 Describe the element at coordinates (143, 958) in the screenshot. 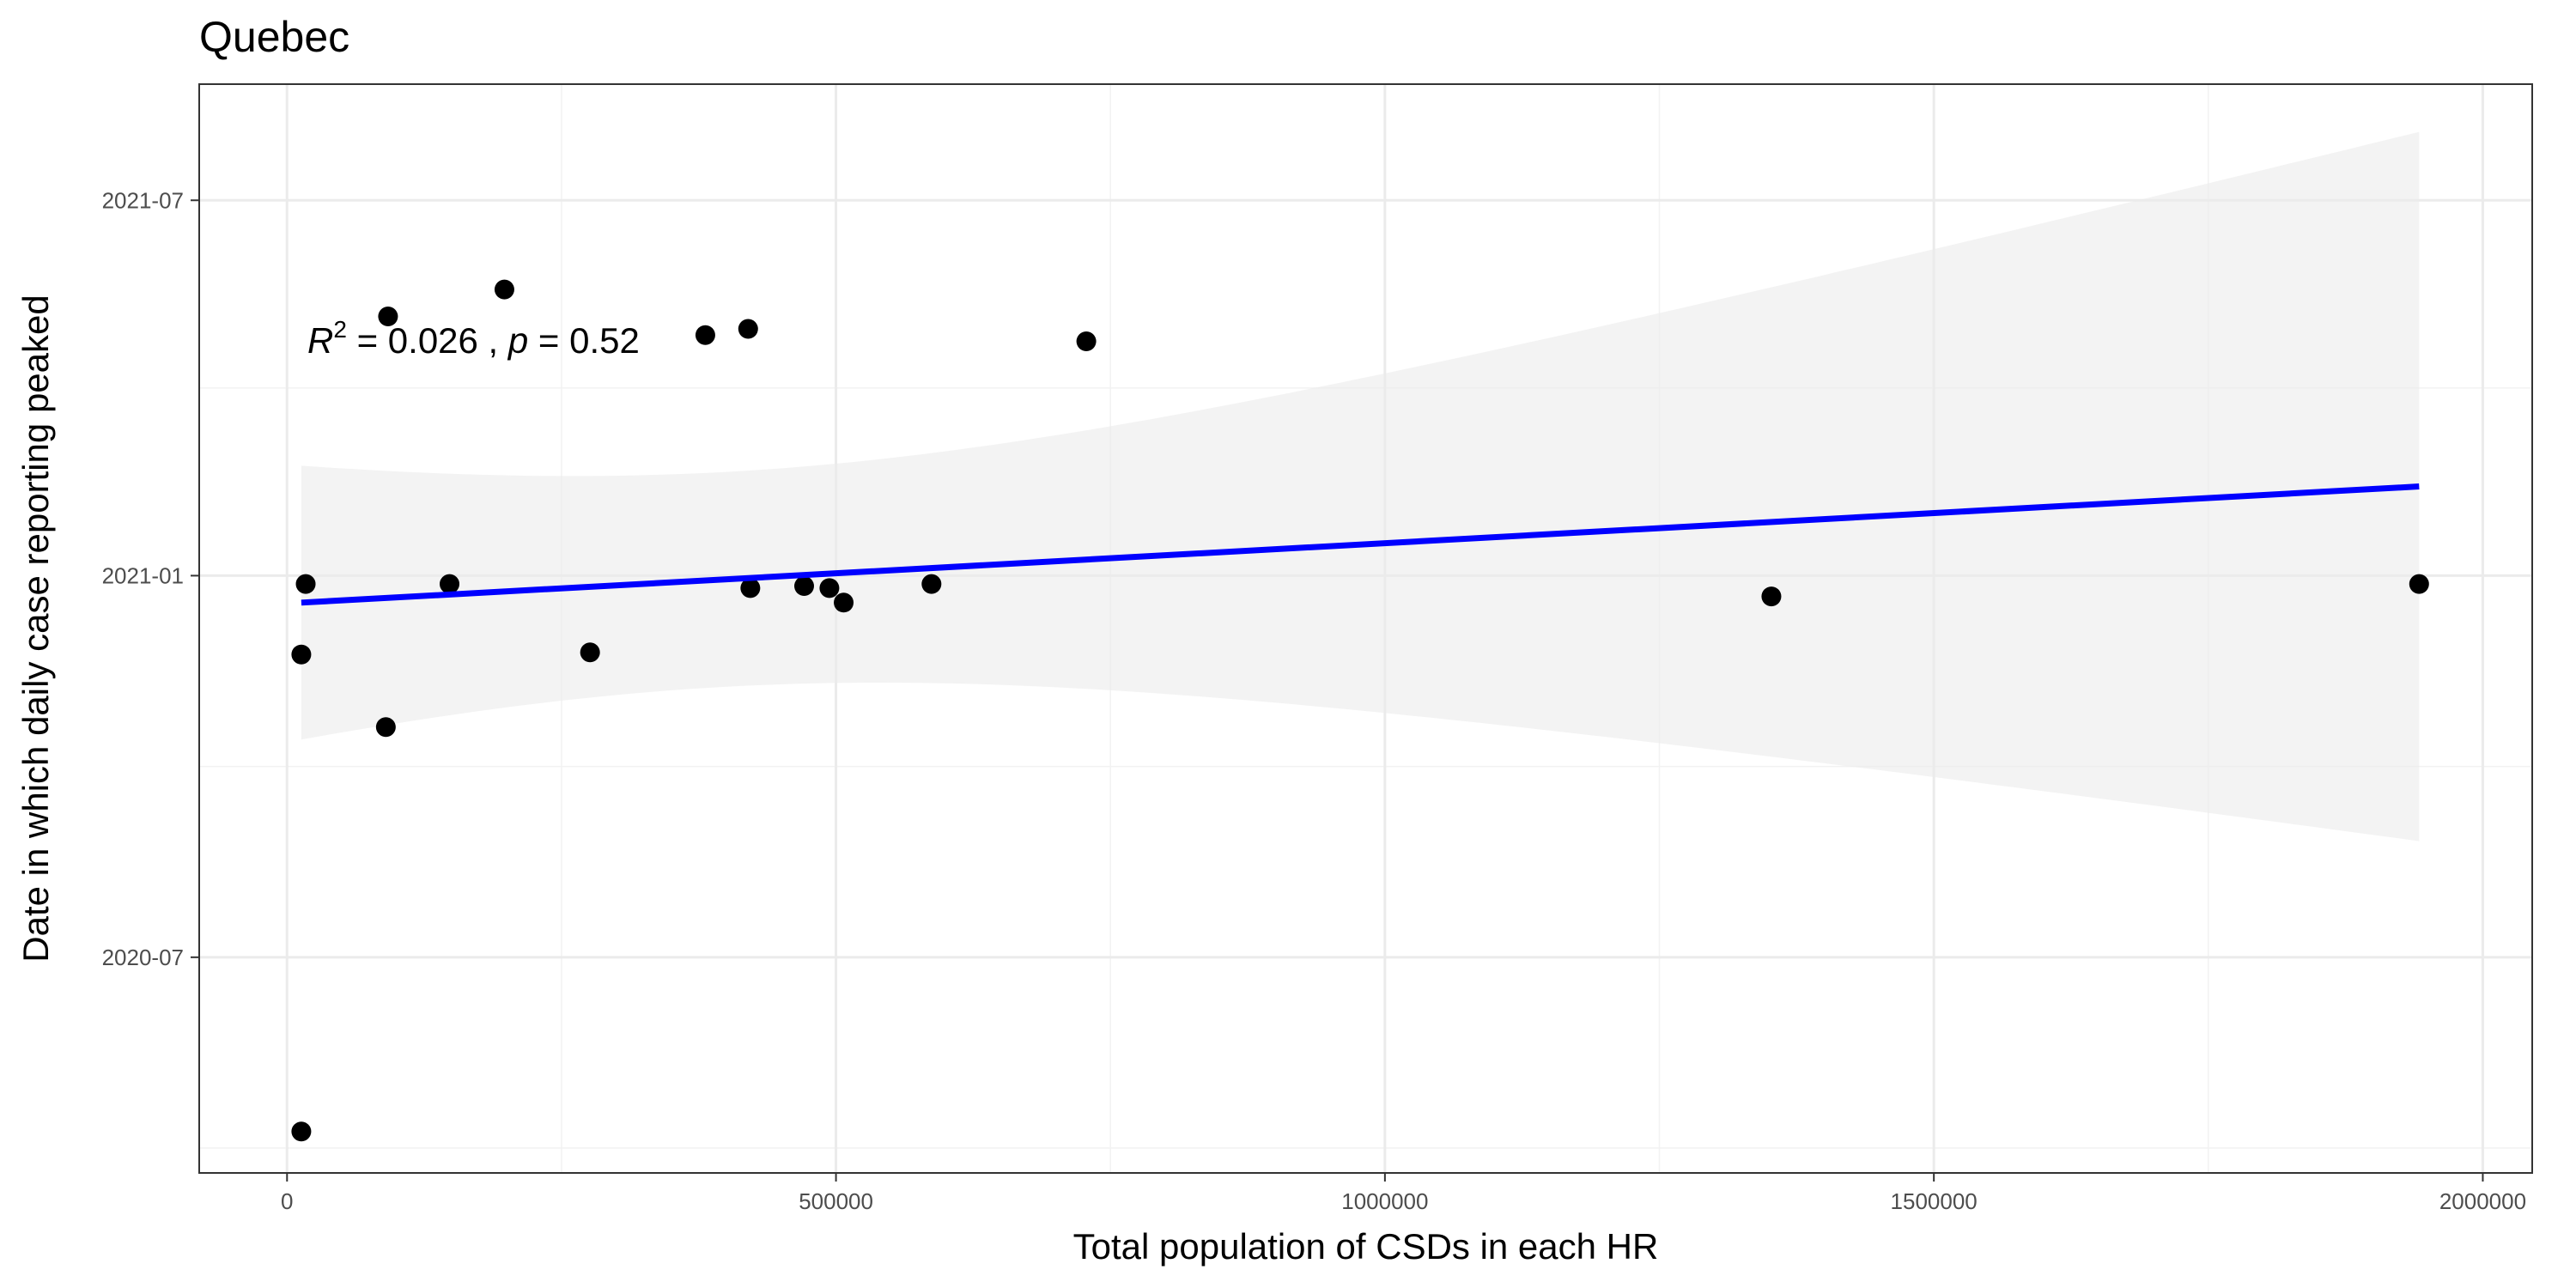

I see `y-tick-label: 2020-07` at that location.